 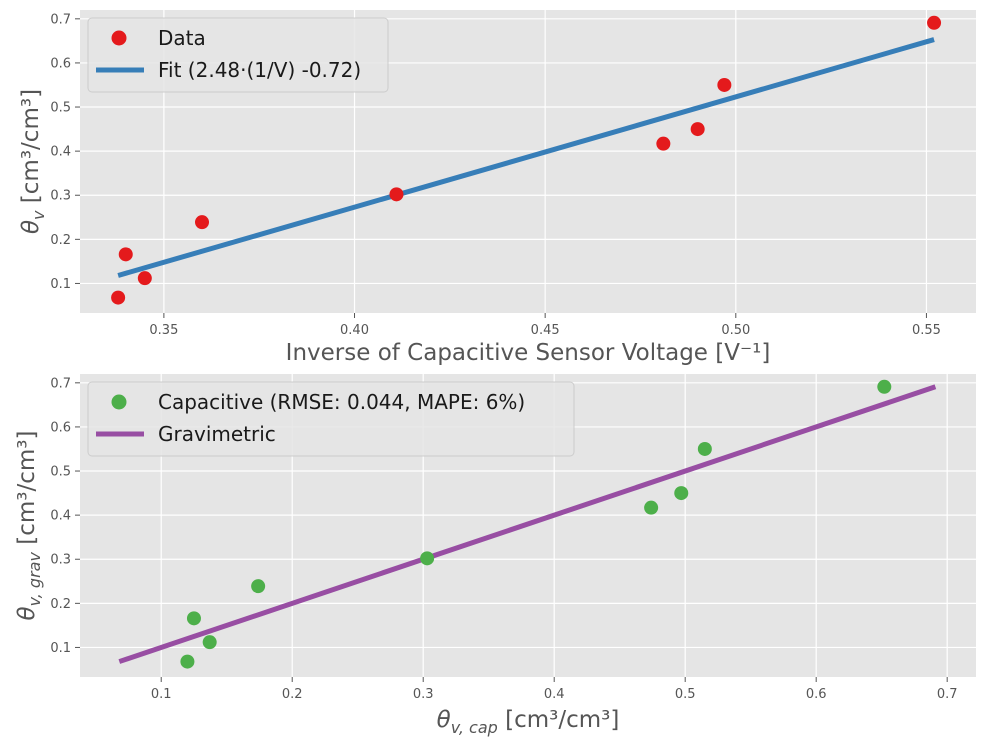 What do you see at coordinates (926, 330) in the screenshot?
I see `x-tick-label: 0.55` at bounding box center [926, 330].